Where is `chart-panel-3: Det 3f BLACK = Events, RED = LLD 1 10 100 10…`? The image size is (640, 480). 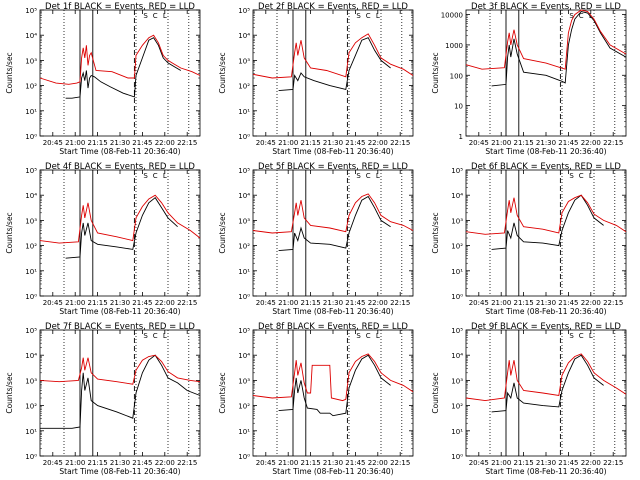
chart-panel-3: Det 3f BLACK = Events, RED = LLD 1 10 100 10… is located at coordinates (529, 79).